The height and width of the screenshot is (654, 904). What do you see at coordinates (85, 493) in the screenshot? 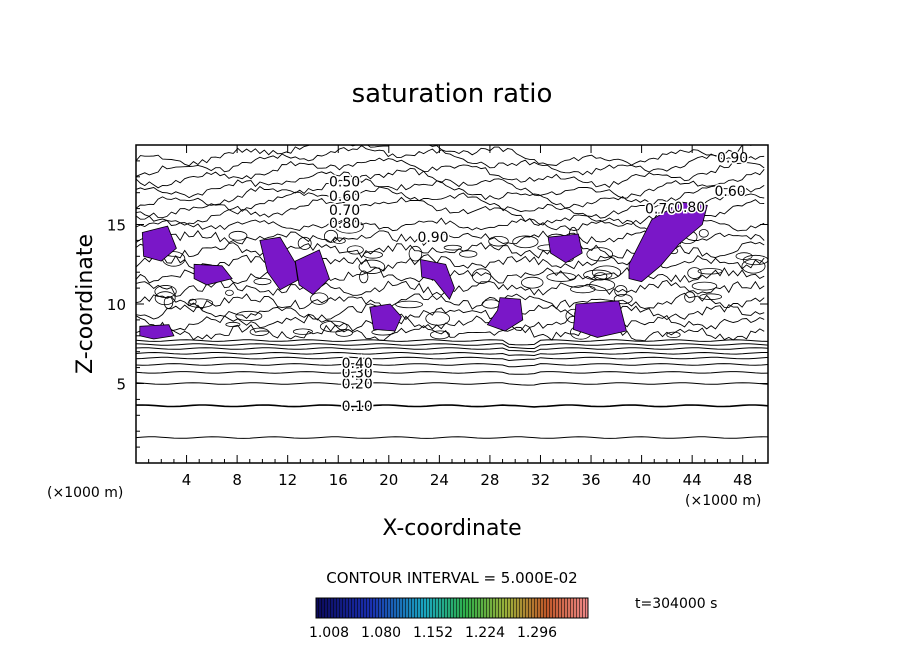
I see `x-axis-unit-left: (×1000 m)` at bounding box center [85, 493].